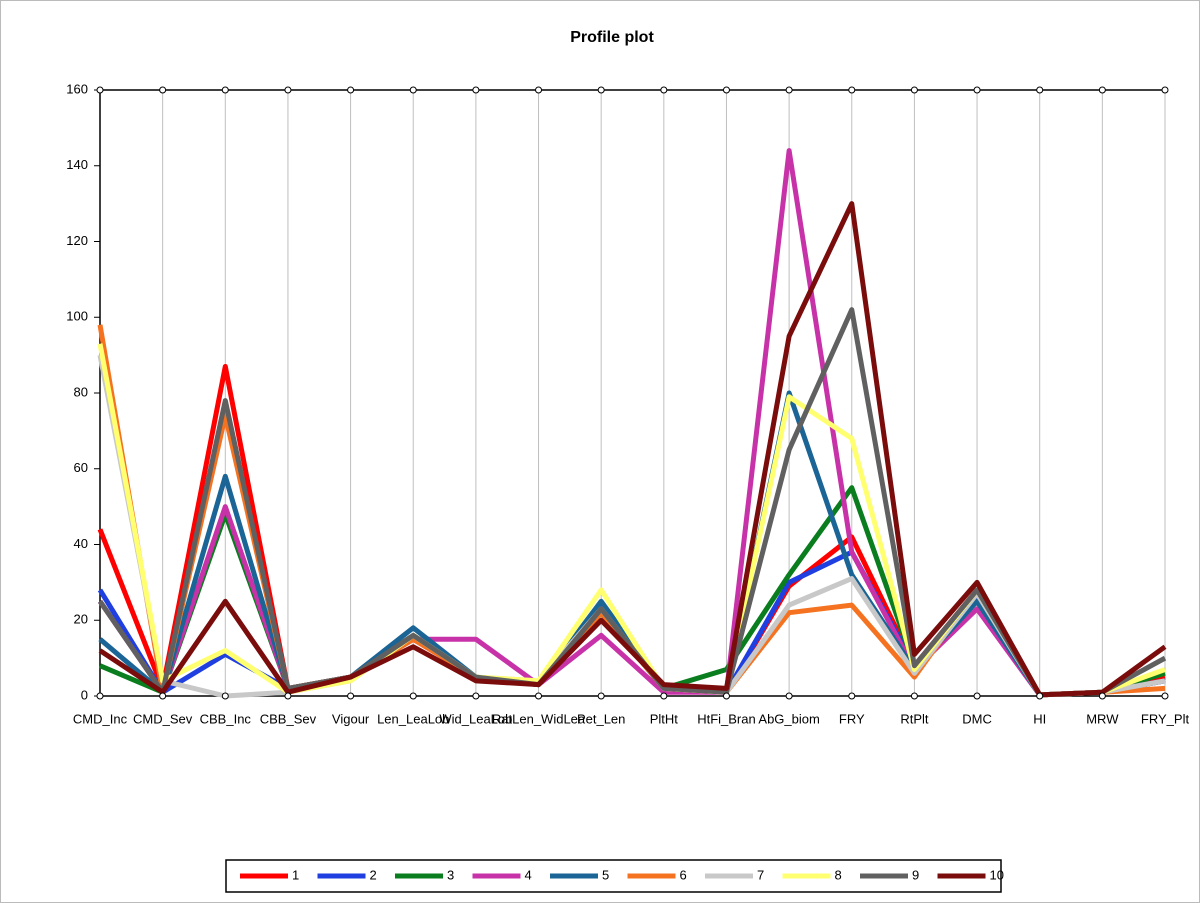  What do you see at coordinates (288, 718) in the screenshot?
I see `x-tick-label: CBB_Sev` at bounding box center [288, 718].